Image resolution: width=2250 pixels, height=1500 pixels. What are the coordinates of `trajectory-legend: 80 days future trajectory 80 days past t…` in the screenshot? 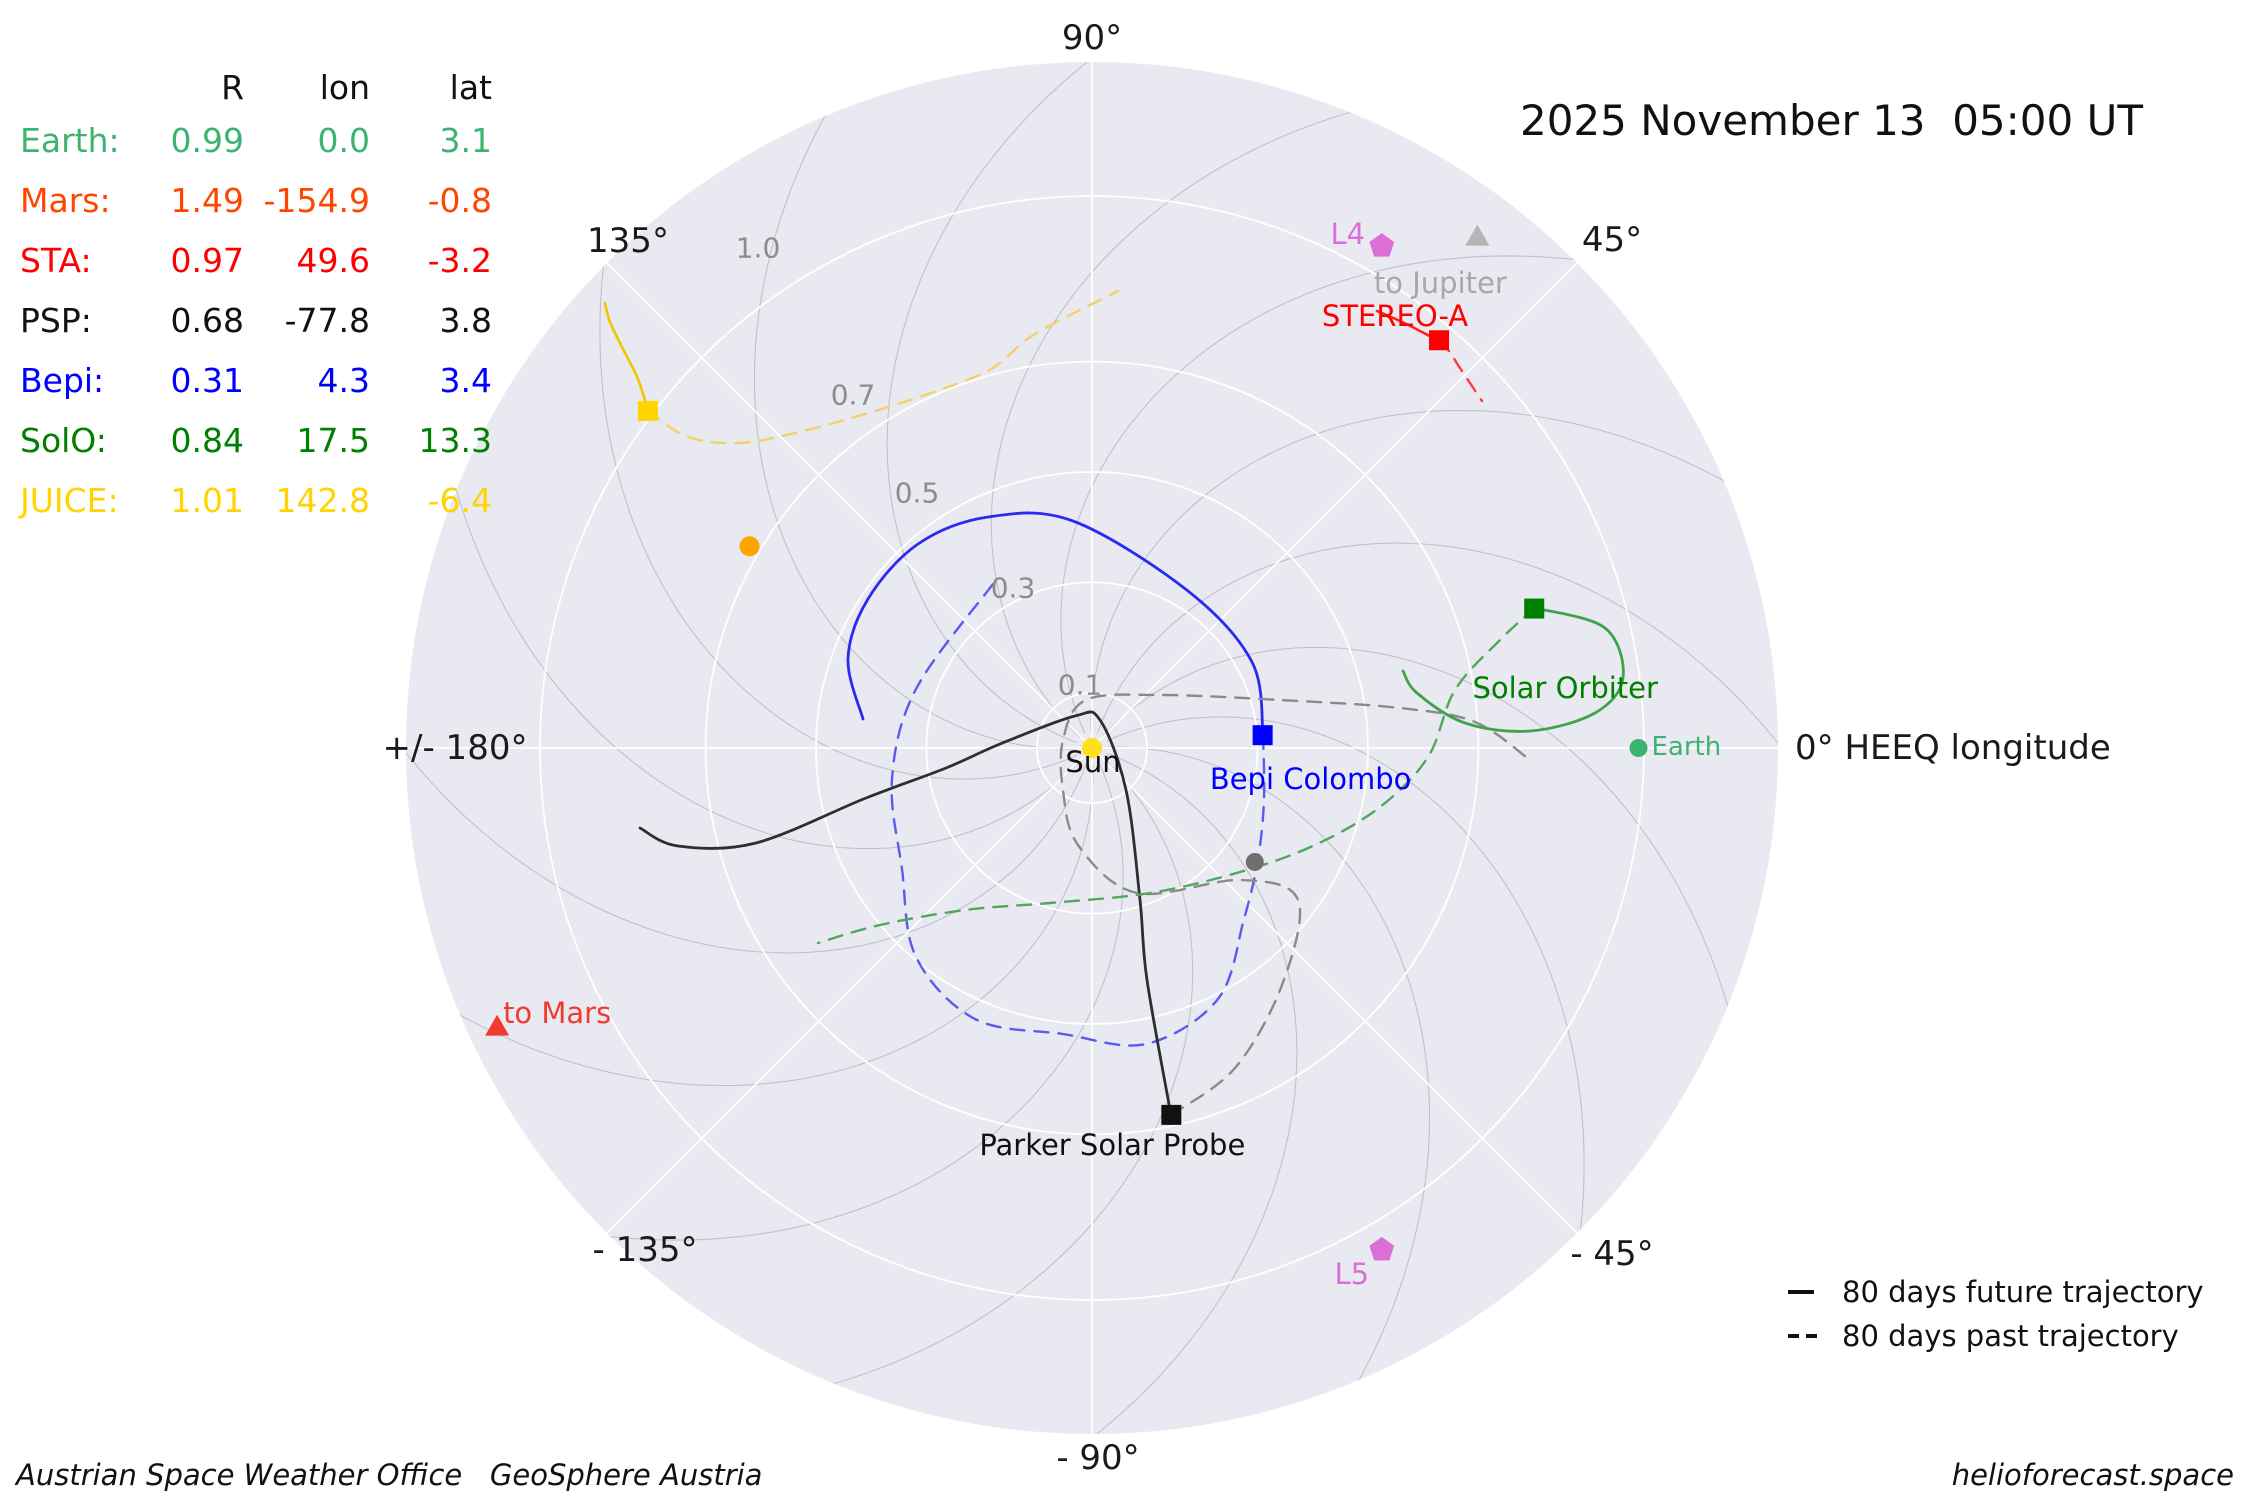 It's located at (1996, 1314).